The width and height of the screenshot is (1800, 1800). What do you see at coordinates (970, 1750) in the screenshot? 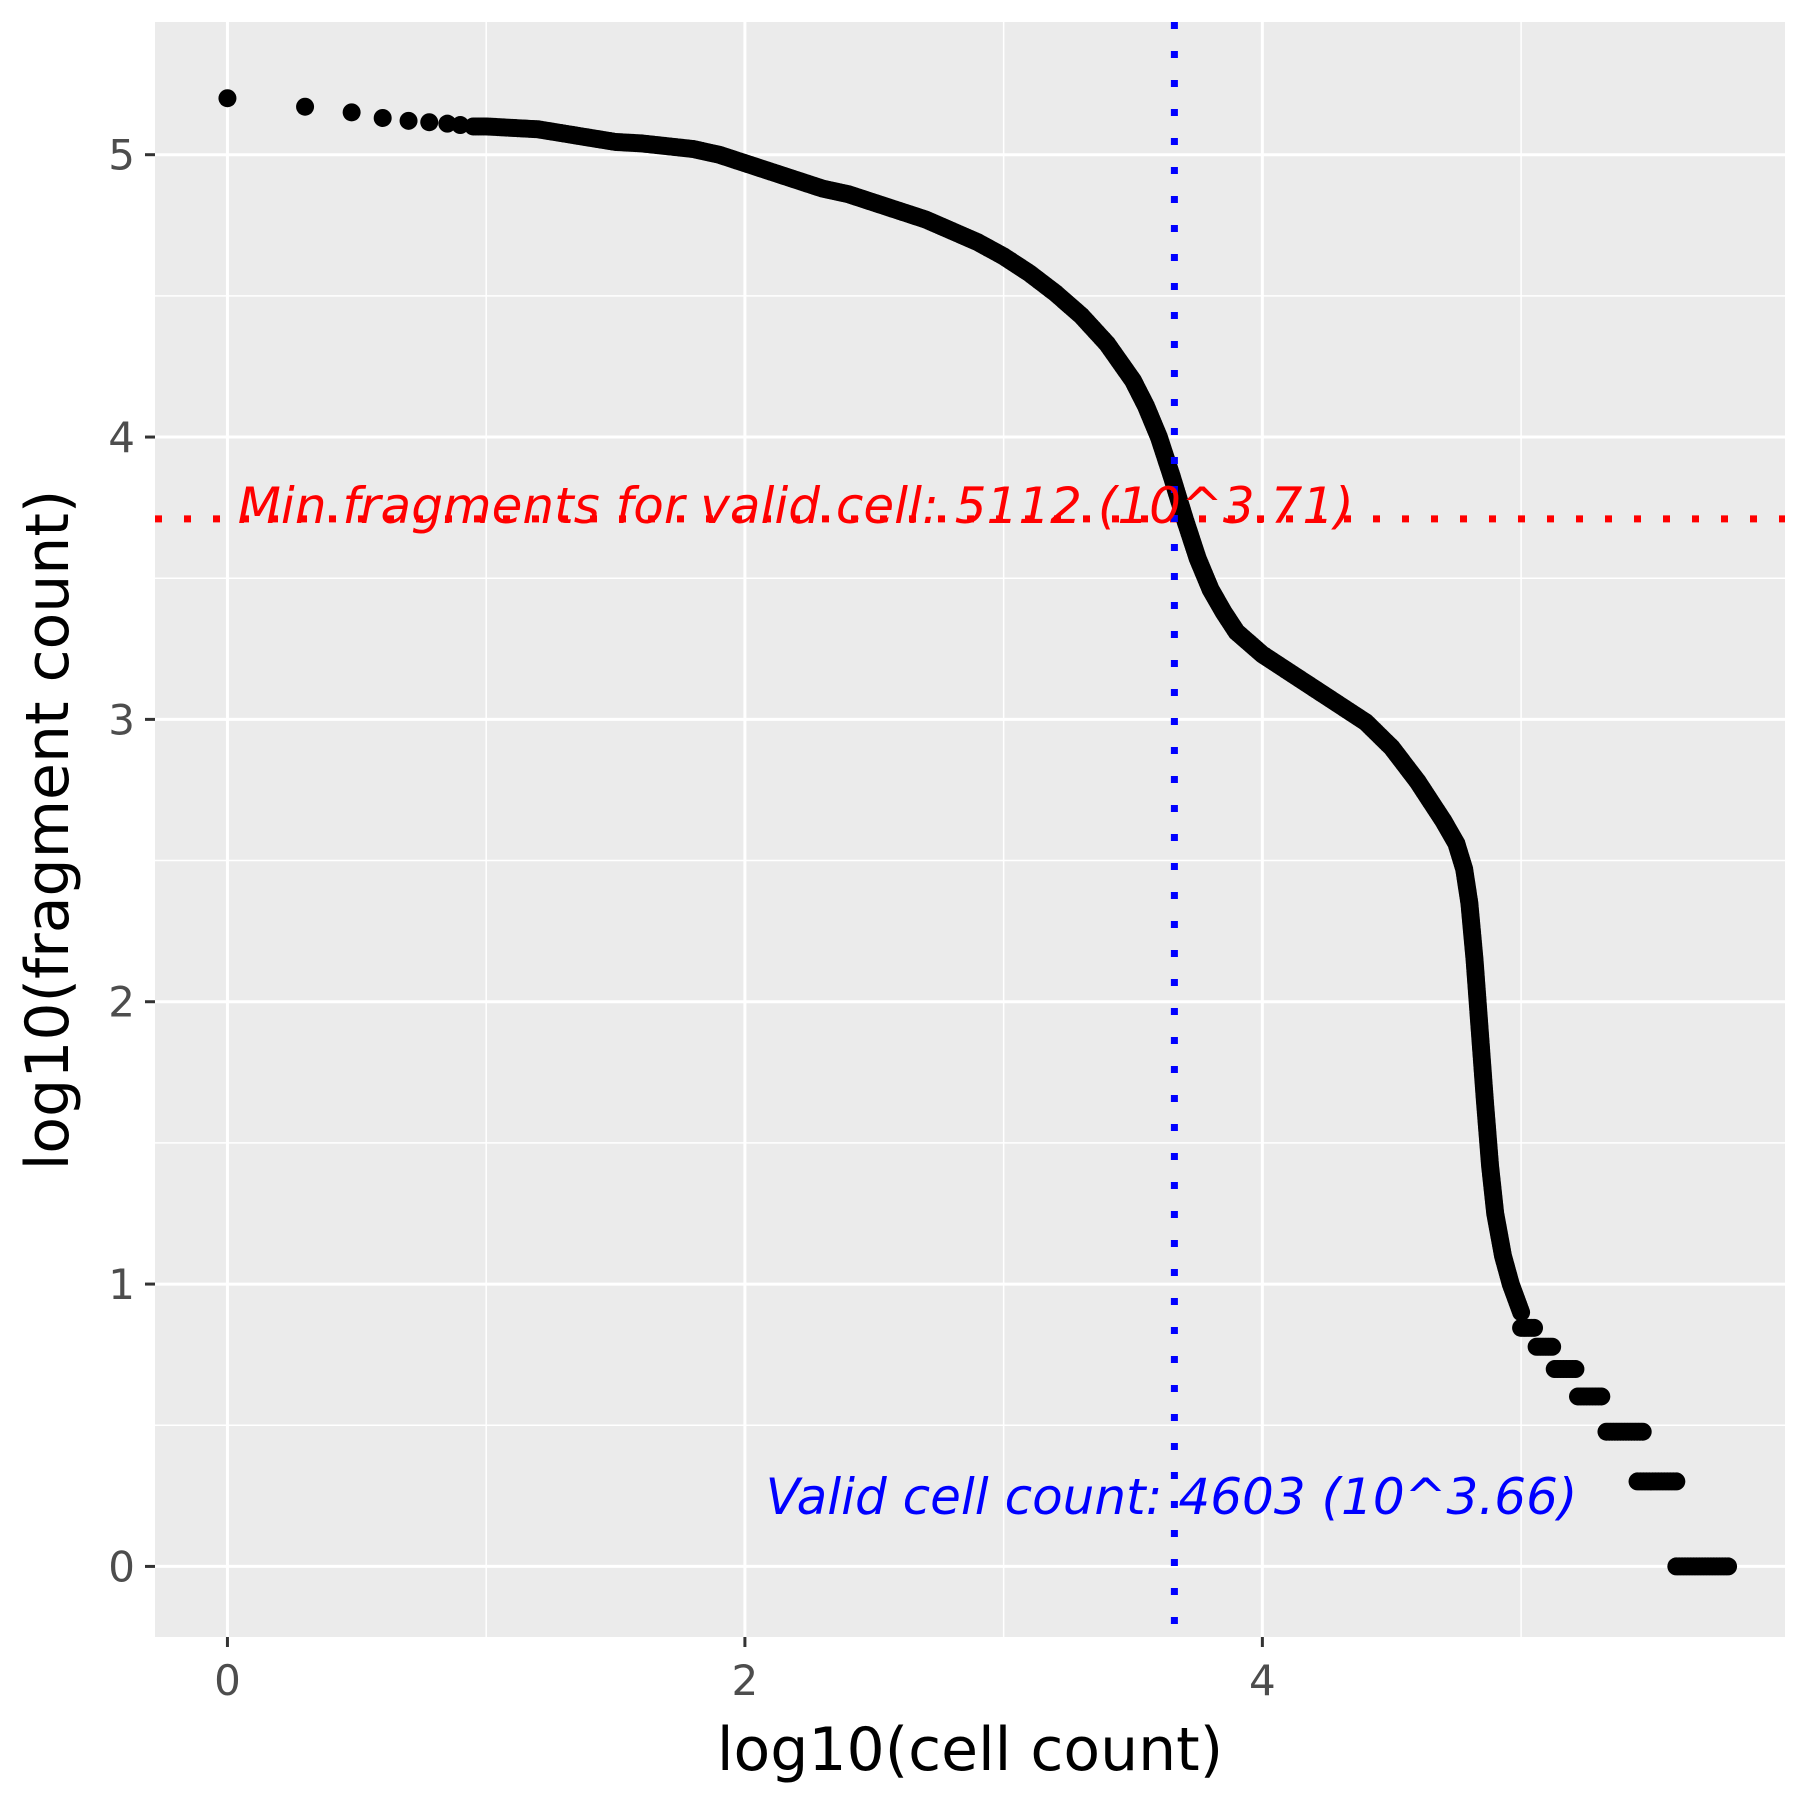
I see `x-axis-title: log10(cell count)` at bounding box center [970, 1750].